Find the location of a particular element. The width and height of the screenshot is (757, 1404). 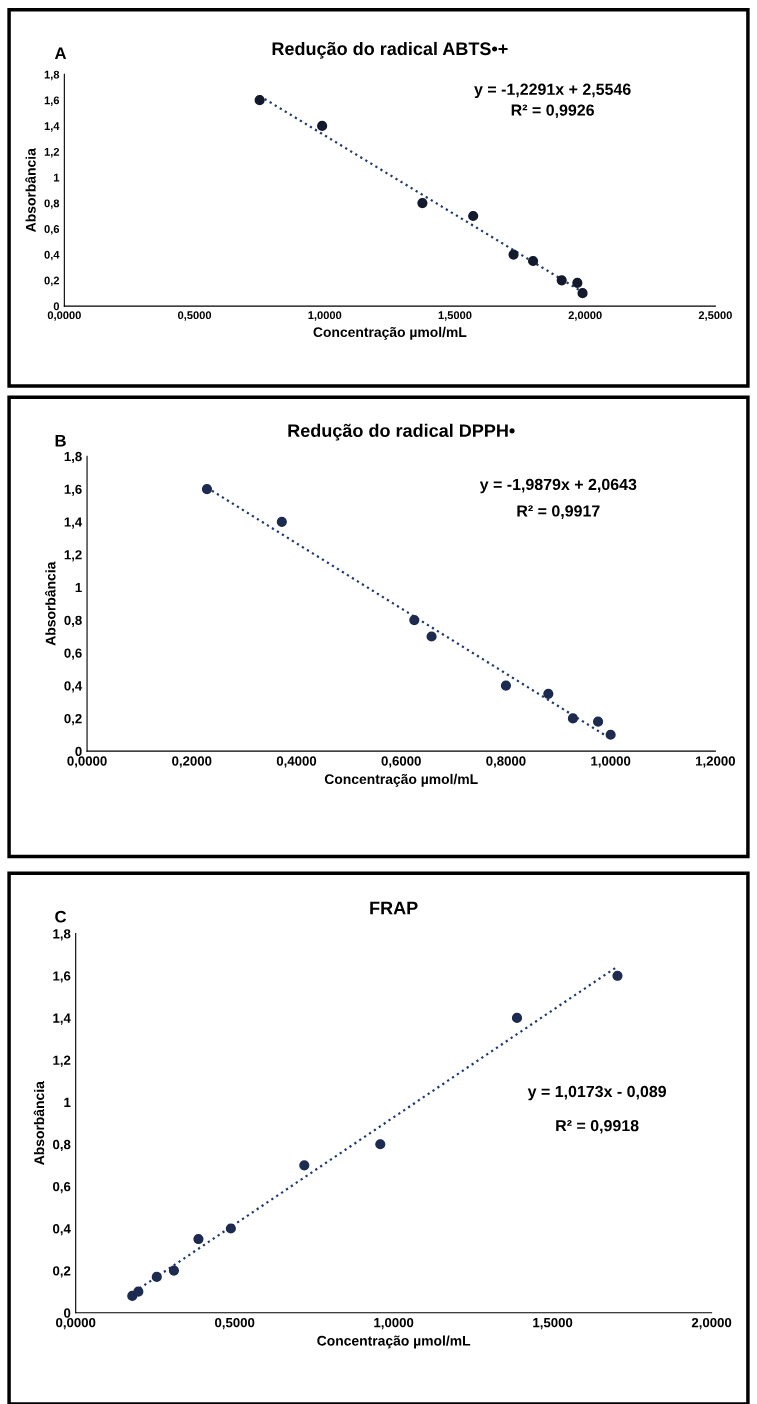

annotation: y = 1,0173x - 0,089 is located at coordinates (597, 1093).